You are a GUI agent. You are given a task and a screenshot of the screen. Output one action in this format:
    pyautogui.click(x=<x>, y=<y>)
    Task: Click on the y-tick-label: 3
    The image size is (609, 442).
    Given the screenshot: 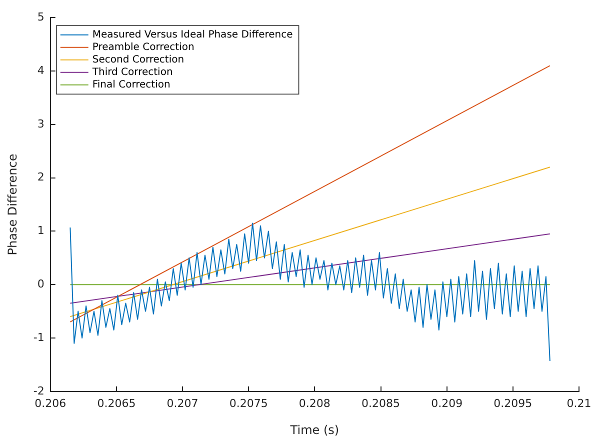 What is the action you would take?
    pyautogui.click(x=40, y=123)
    